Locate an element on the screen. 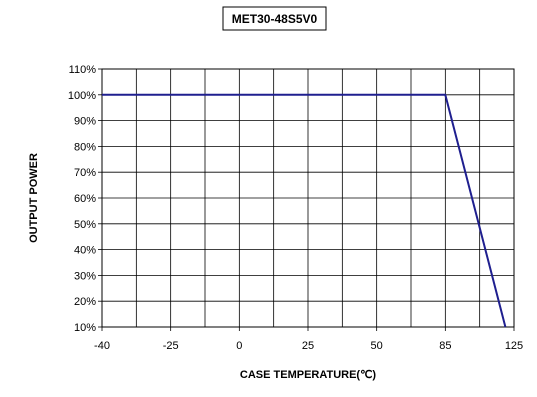  x-tick-label: -40 is located at coordinates (102, 346).